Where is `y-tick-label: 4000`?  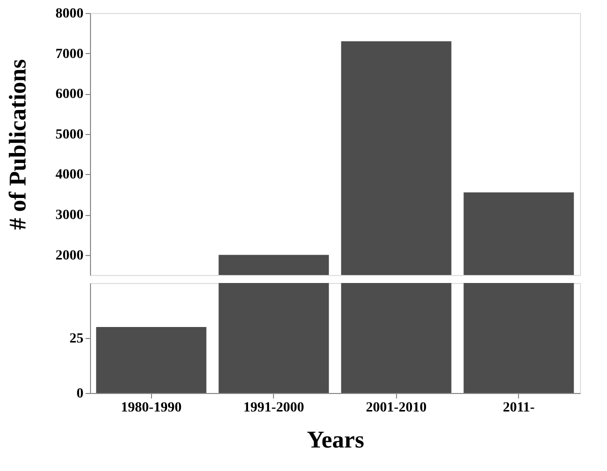
y-tick-label: 4000 is located at coordinates (70, 175).